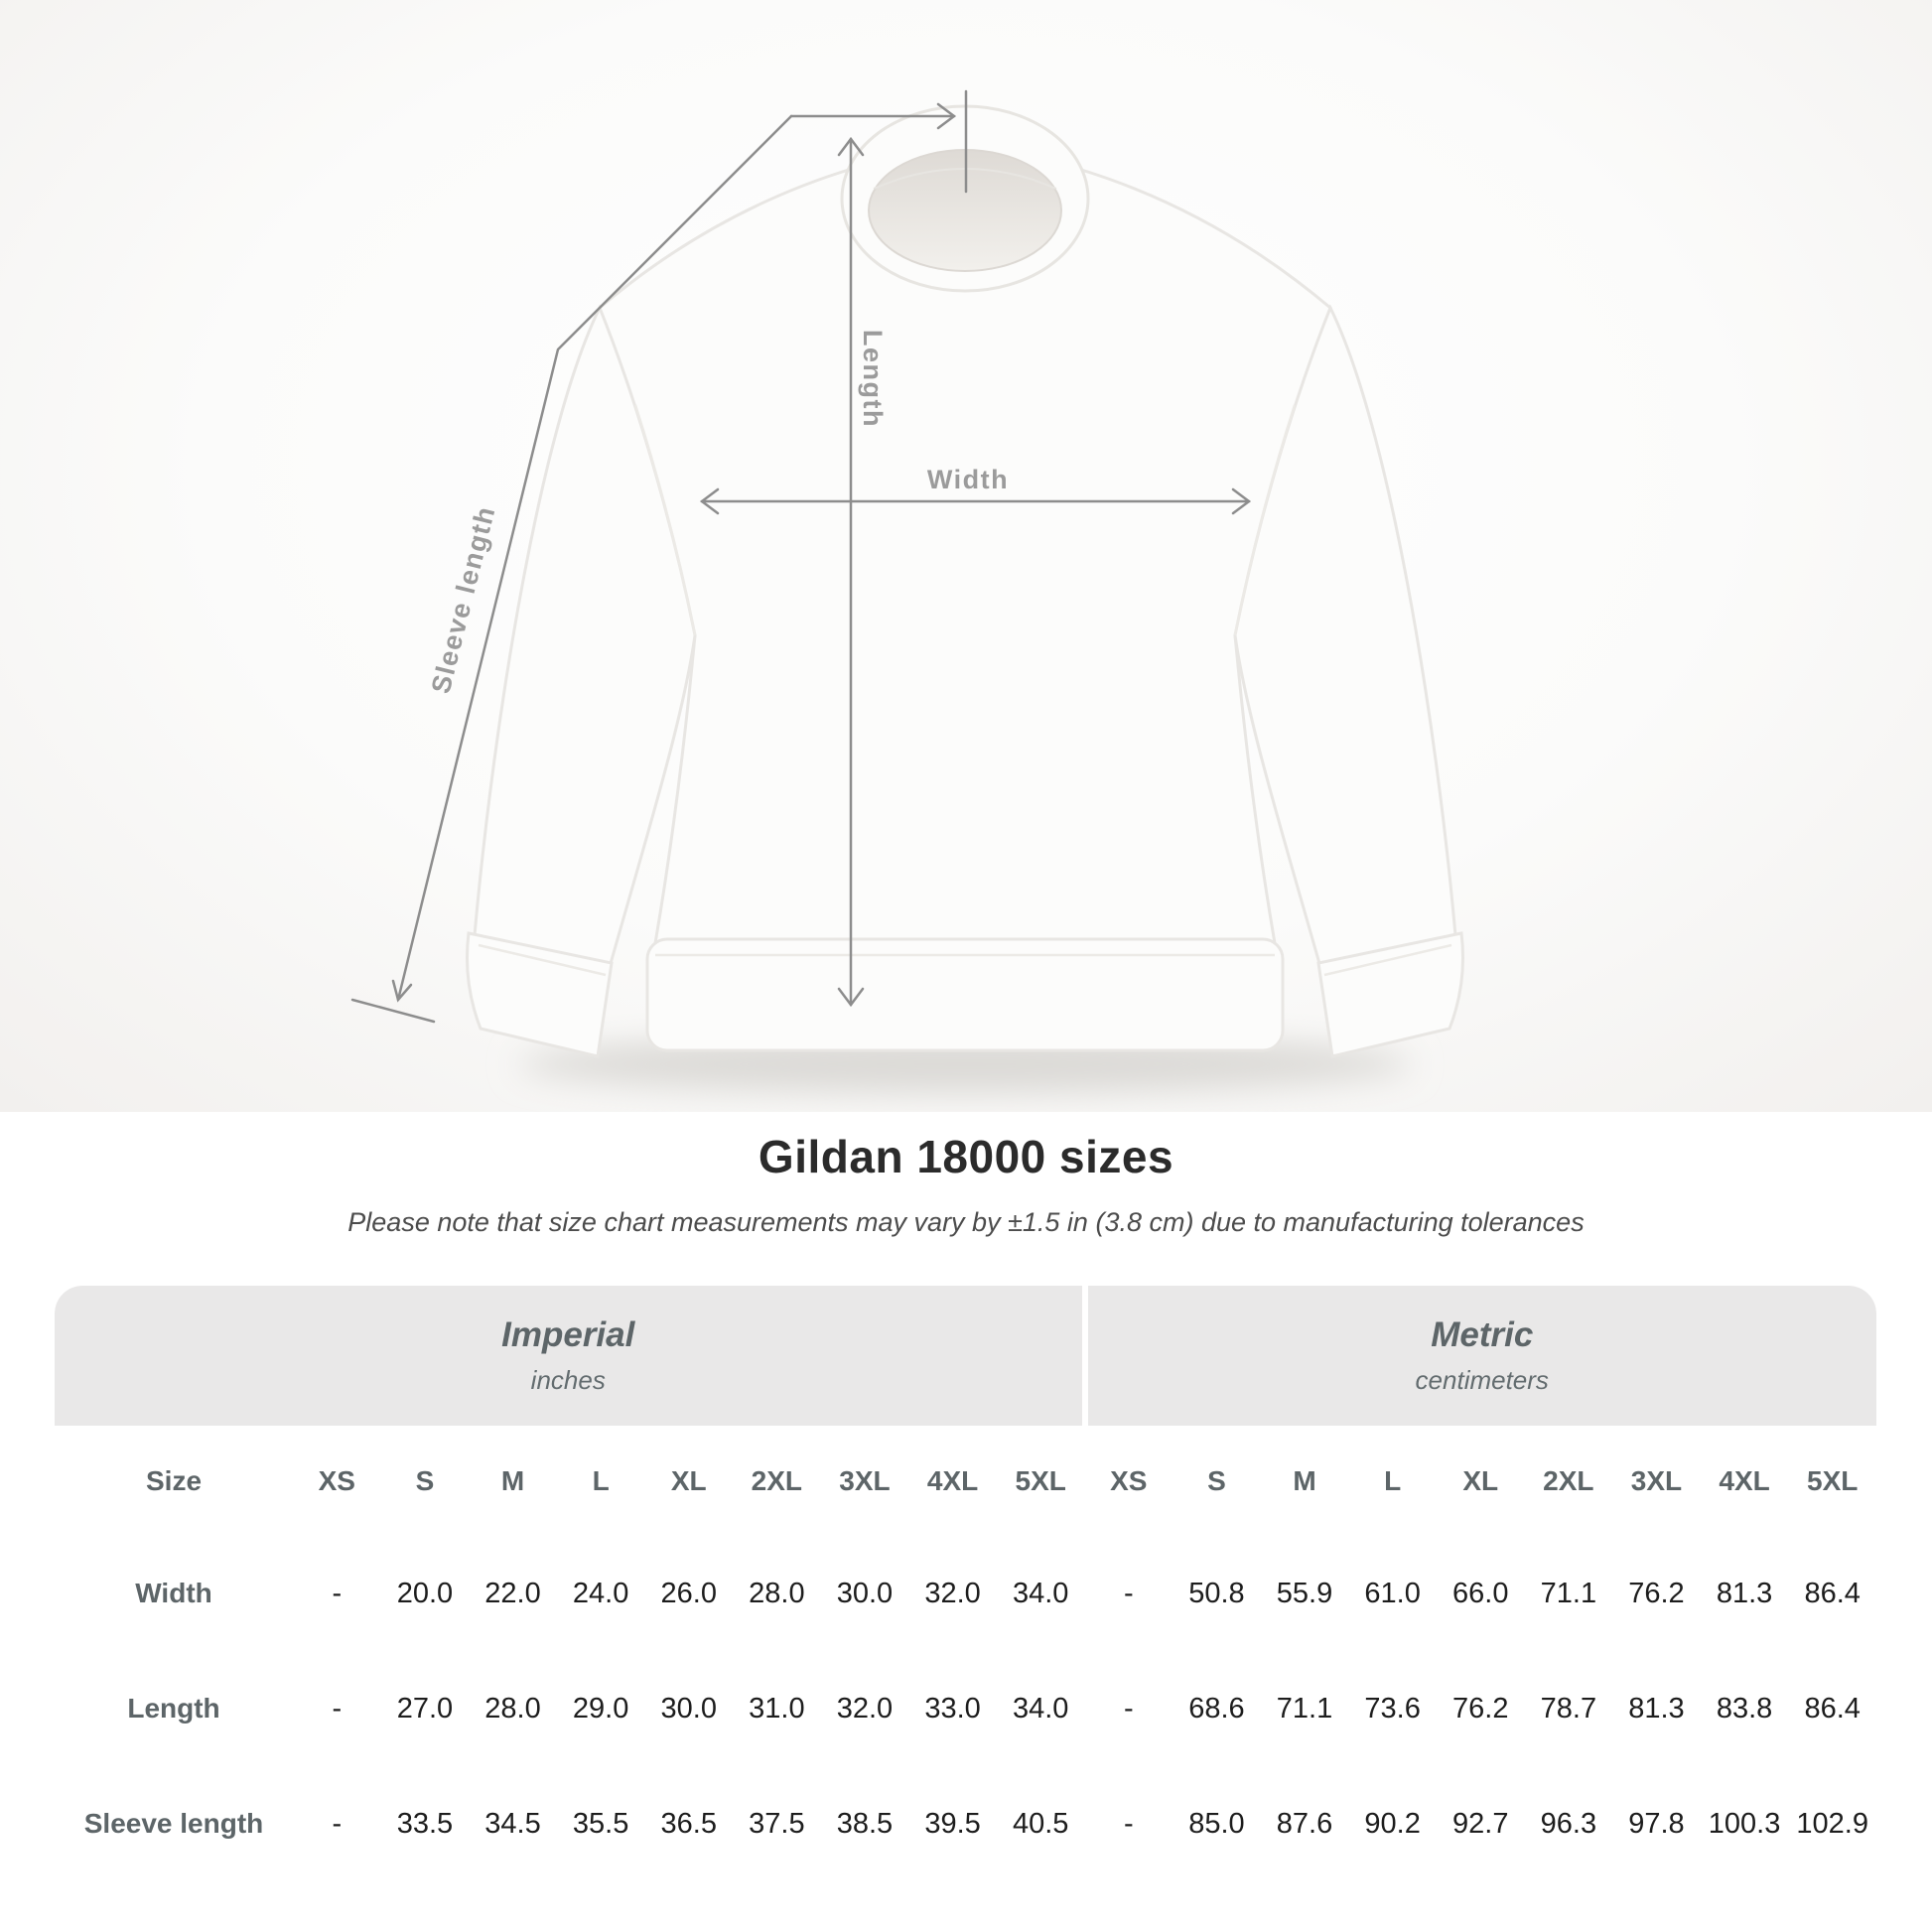  What do you see at coordinates (975, 501) in the screenshot?
I see `width-arrow` at bounding box center [975, 501].